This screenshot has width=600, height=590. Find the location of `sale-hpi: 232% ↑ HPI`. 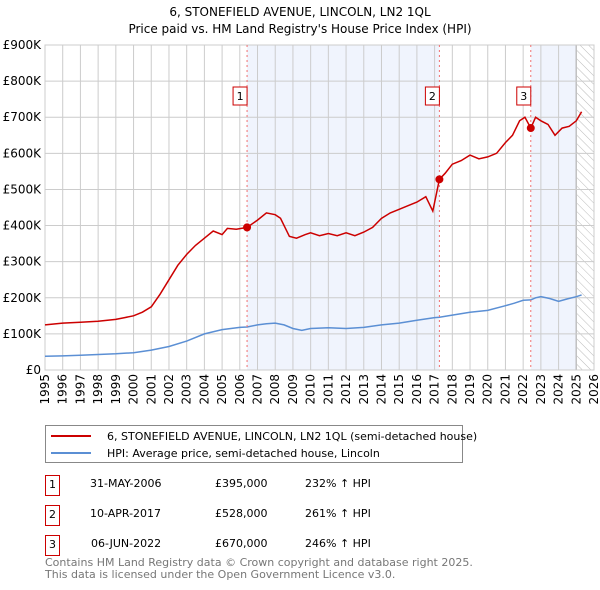

sale-hpi: 232% ↑ HPI is located at coordinates (338, 483).